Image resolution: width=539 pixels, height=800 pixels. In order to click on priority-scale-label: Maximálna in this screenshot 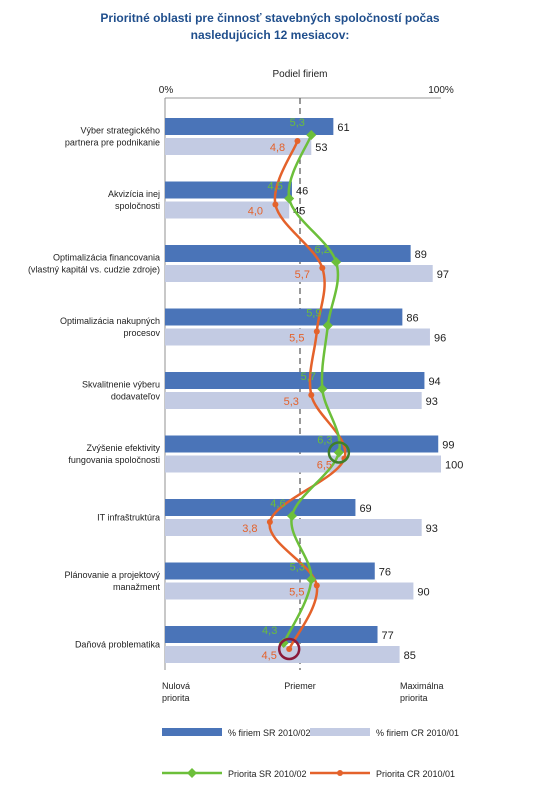, I will do `click(422, 686)`.